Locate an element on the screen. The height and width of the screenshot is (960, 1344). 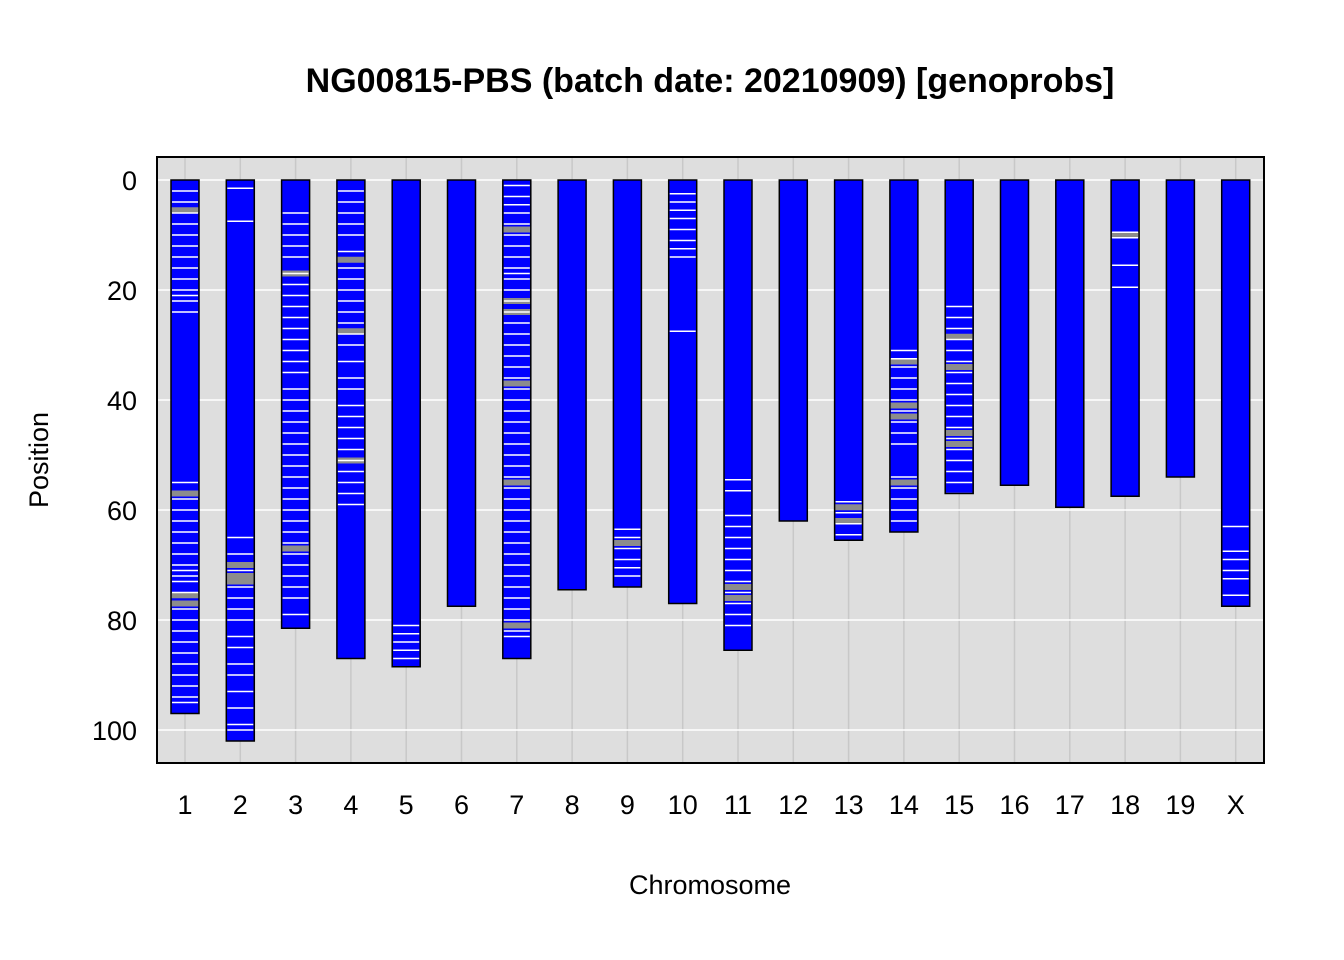
y-axis-ticks: 0 20 40 60 80 100 is located at coordinates (114, 456).